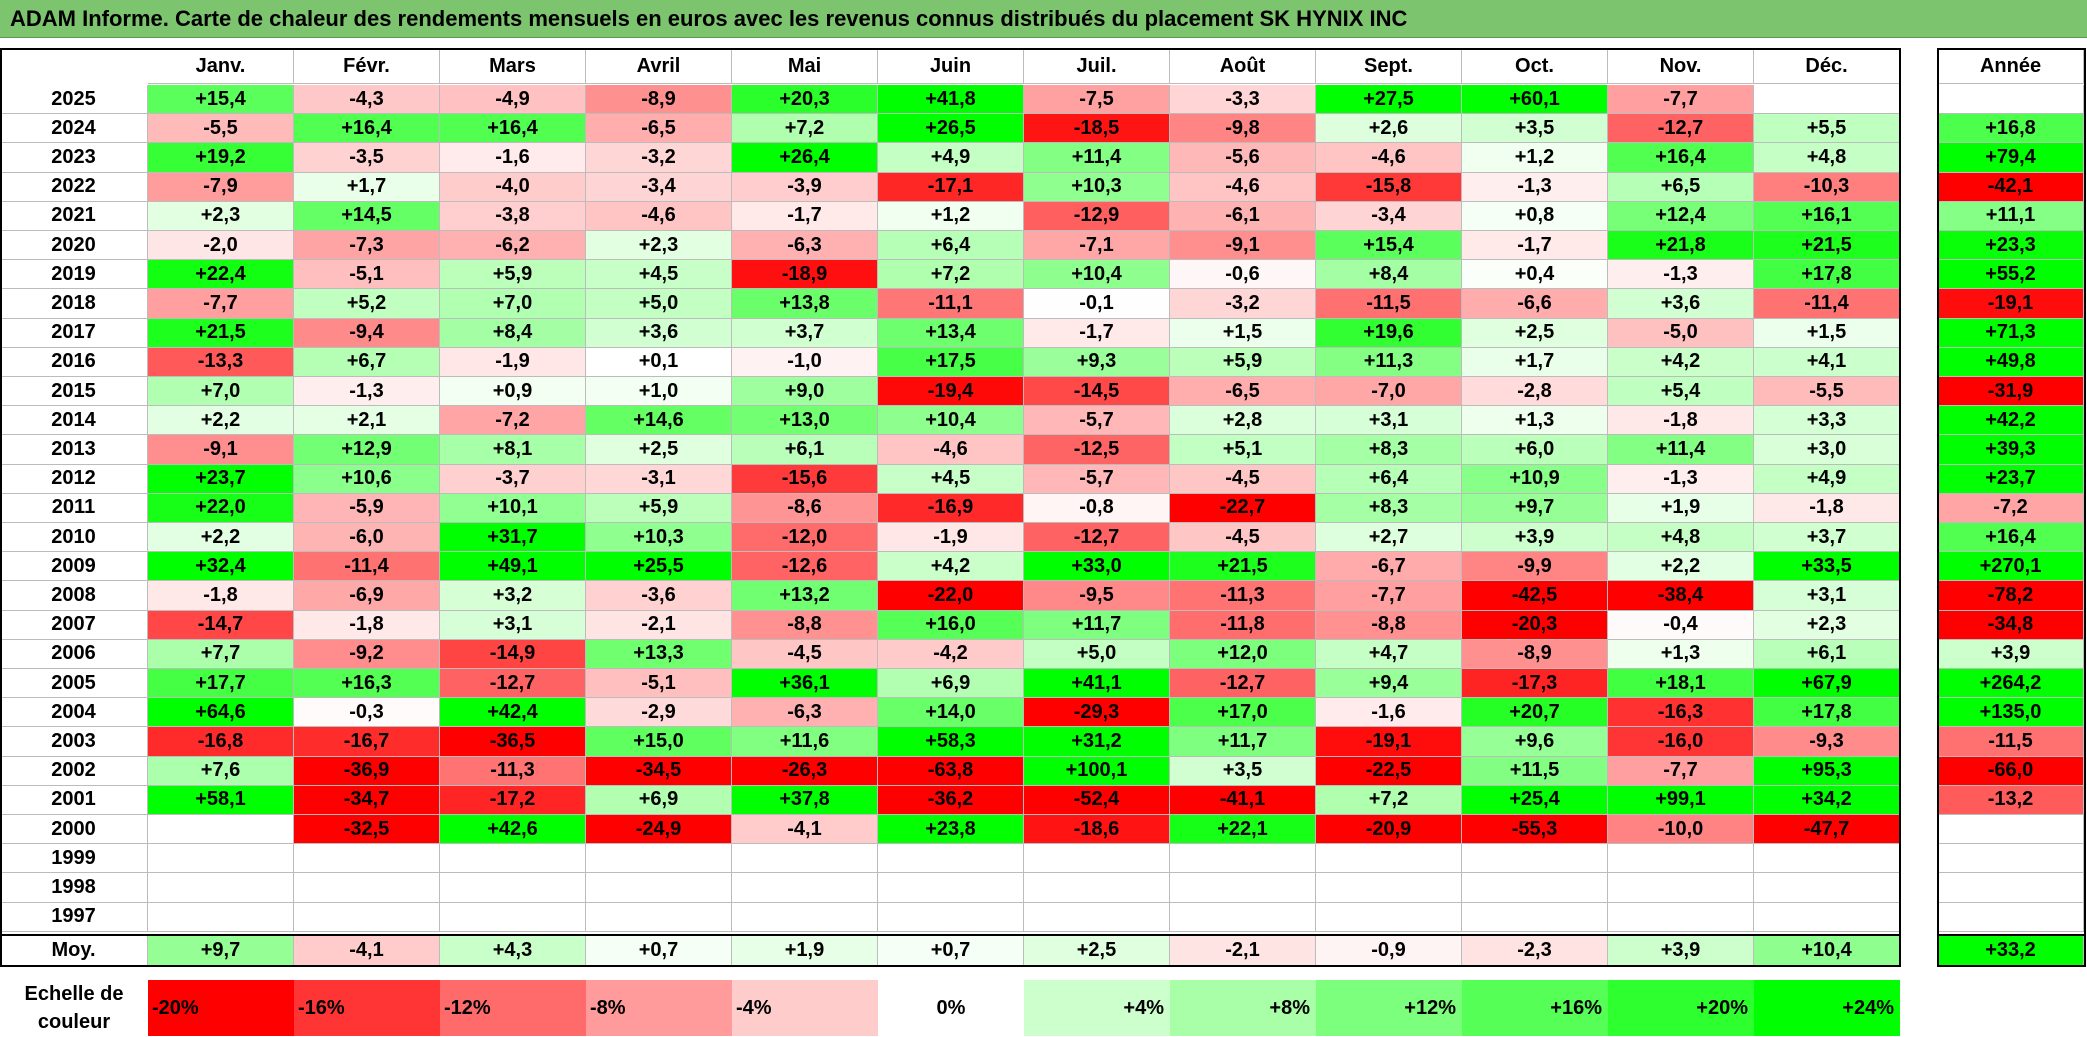  What do you see at coordinates (1243, 100) in the screenshot?
I see `month-return-cell: -3,3` at bounding box center [1243, 100].